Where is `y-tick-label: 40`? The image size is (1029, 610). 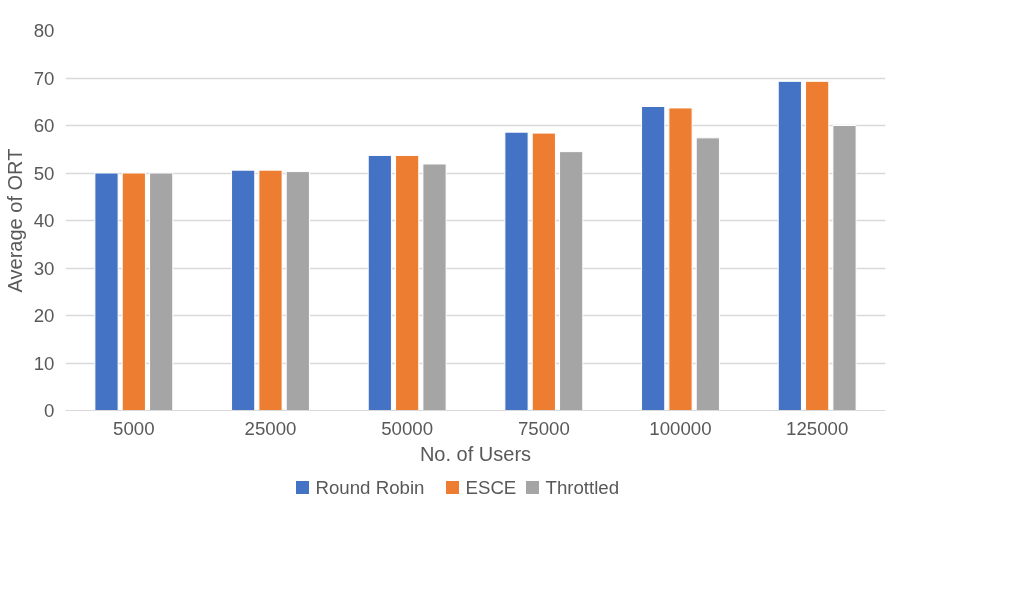 y-tick-label: 40 is located at coordinates (44, 220).